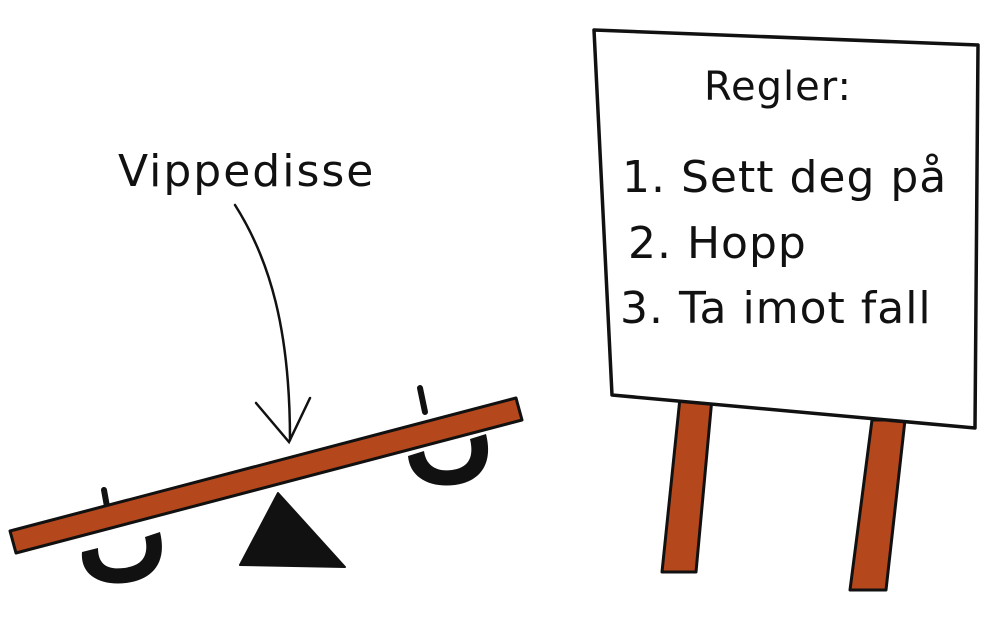 The height and width of the screenshot is (620, 1000). What do you see at coordinates (717, 243) in the screenshot?
I see `sign-rule-2: 2. Hopp` at bounding box center [717, 243].